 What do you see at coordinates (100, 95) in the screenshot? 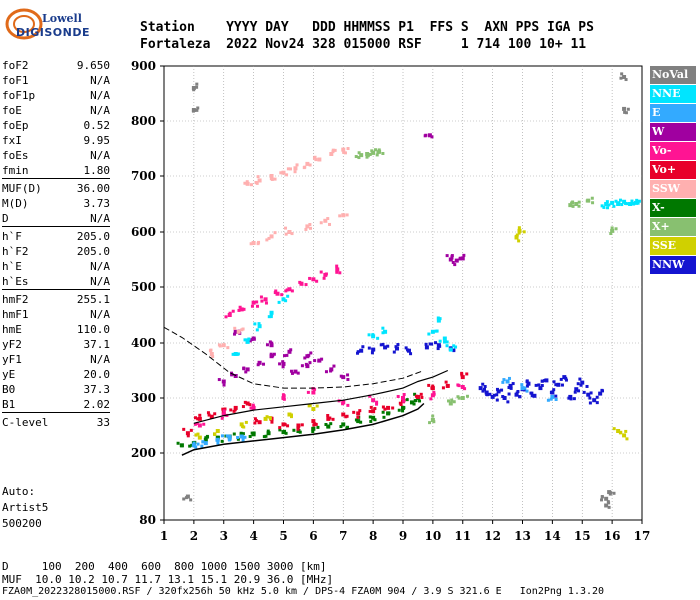
I see `param-value: N/A` at bounding box center [100, 95].